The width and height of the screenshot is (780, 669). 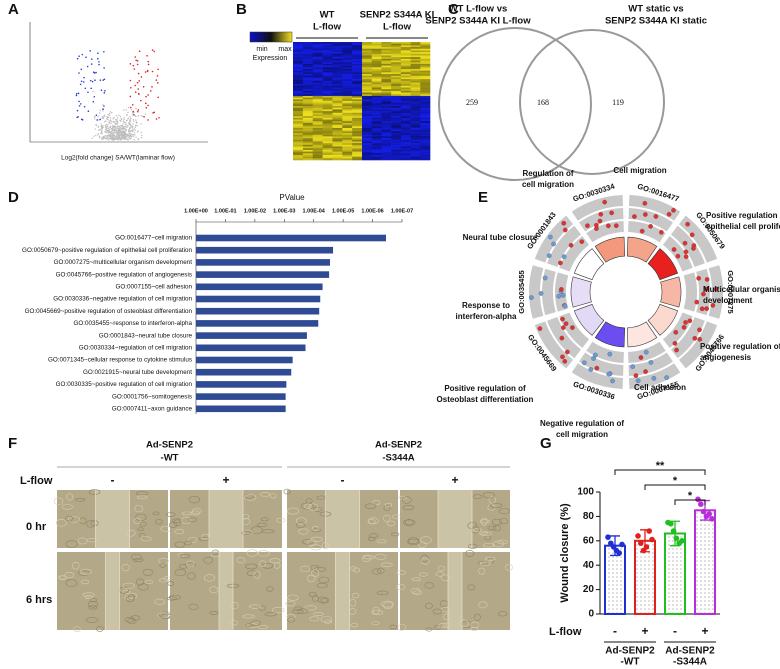 What do you see at coordinates (677, 254) in the screenshot?
I see `track` at bounding box center [677, 254].